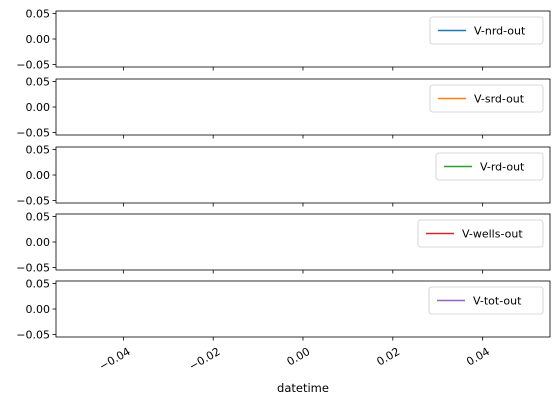  I want to click on x-tick-label: 0.02, so click(388, 357).